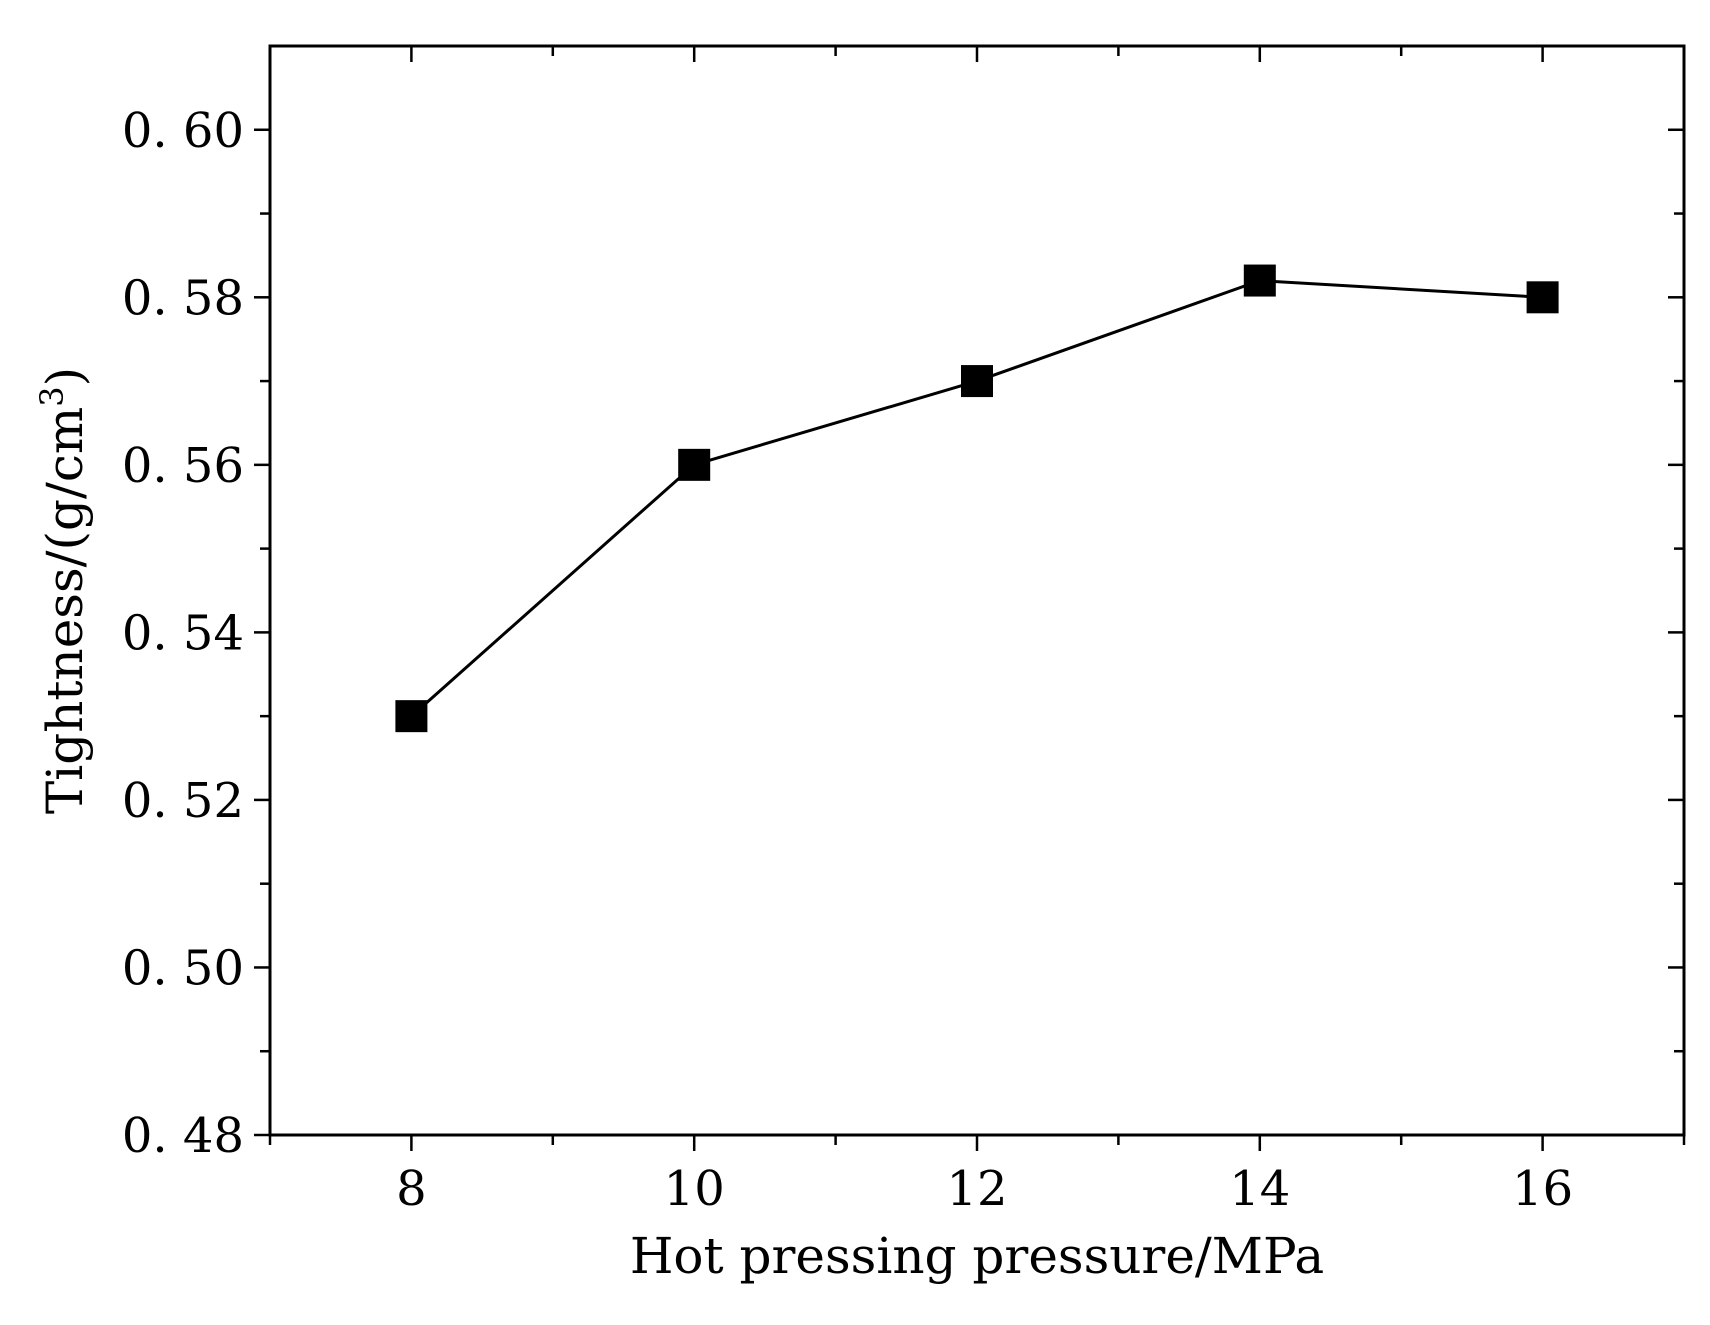 This screenshot has width=1710, height=1325. Describe the element at coordinates (65, 610) in the screenshot. I see `y-axis-title-main: Tightness/(g/cm` at that location.